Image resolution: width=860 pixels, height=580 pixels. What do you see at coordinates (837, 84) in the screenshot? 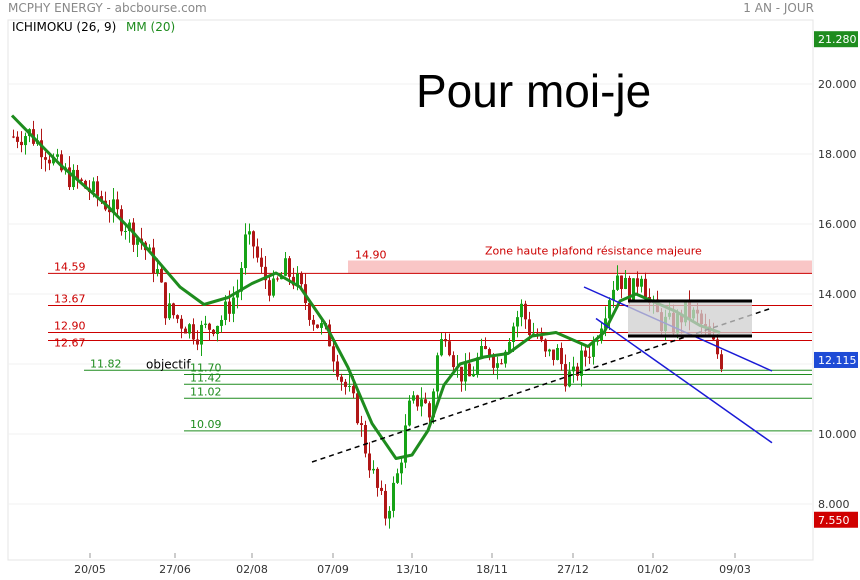
I see `y-tick-label: 20.000` at bounding box center [837, 84].